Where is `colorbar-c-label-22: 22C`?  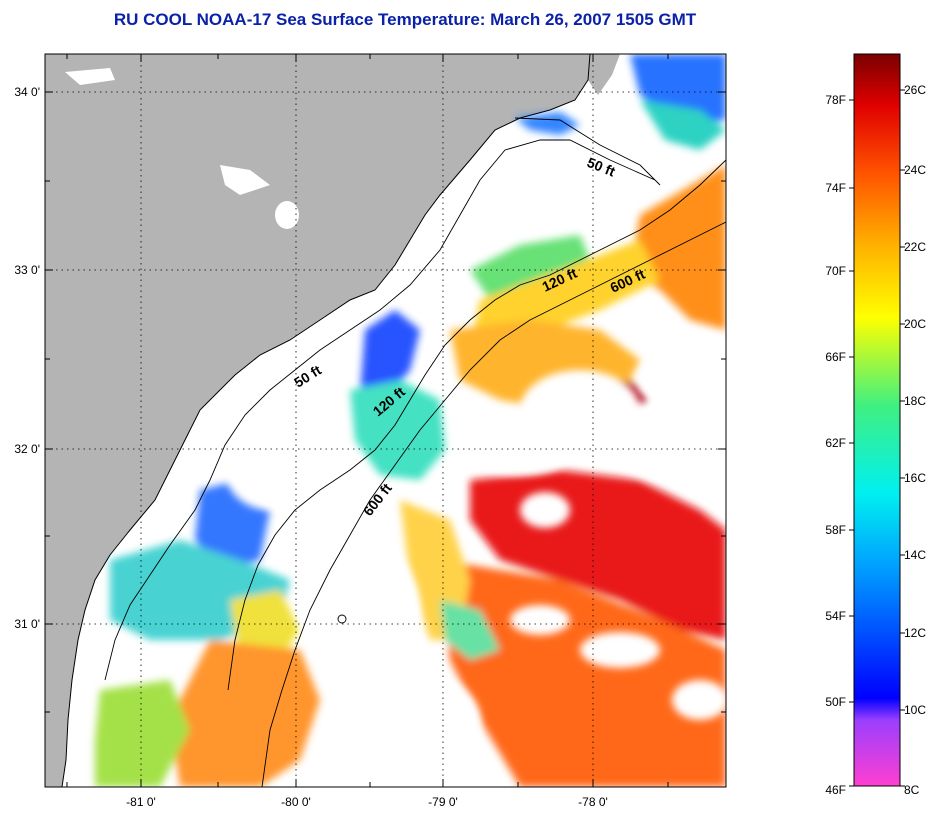
colorbar-c-label-22: 22C is located at coordinates (915, 247).